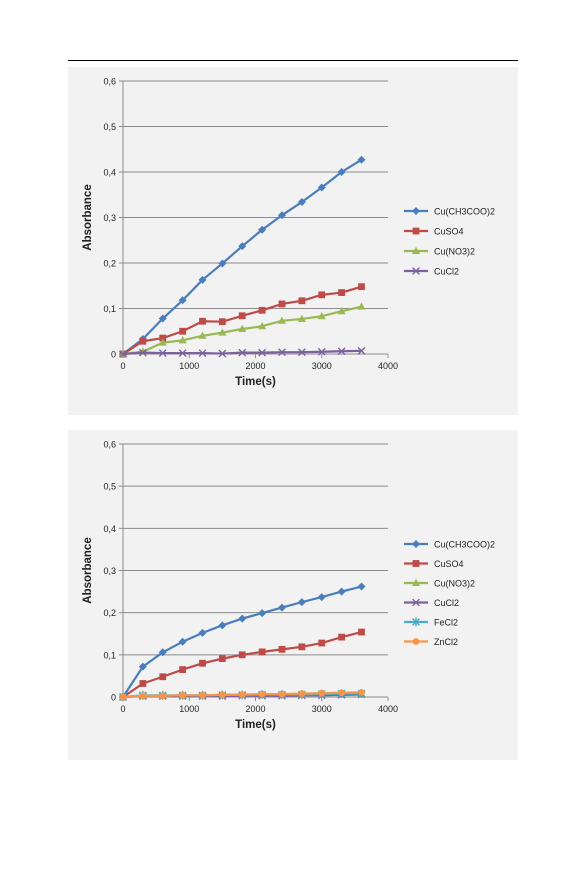 Image resolution: width=585 pixels, height=888 pixels. What do you see at coordinates (122, 366) in the screenshot?
I see `x-tick-label: 0` at bounding box center [122, 366].